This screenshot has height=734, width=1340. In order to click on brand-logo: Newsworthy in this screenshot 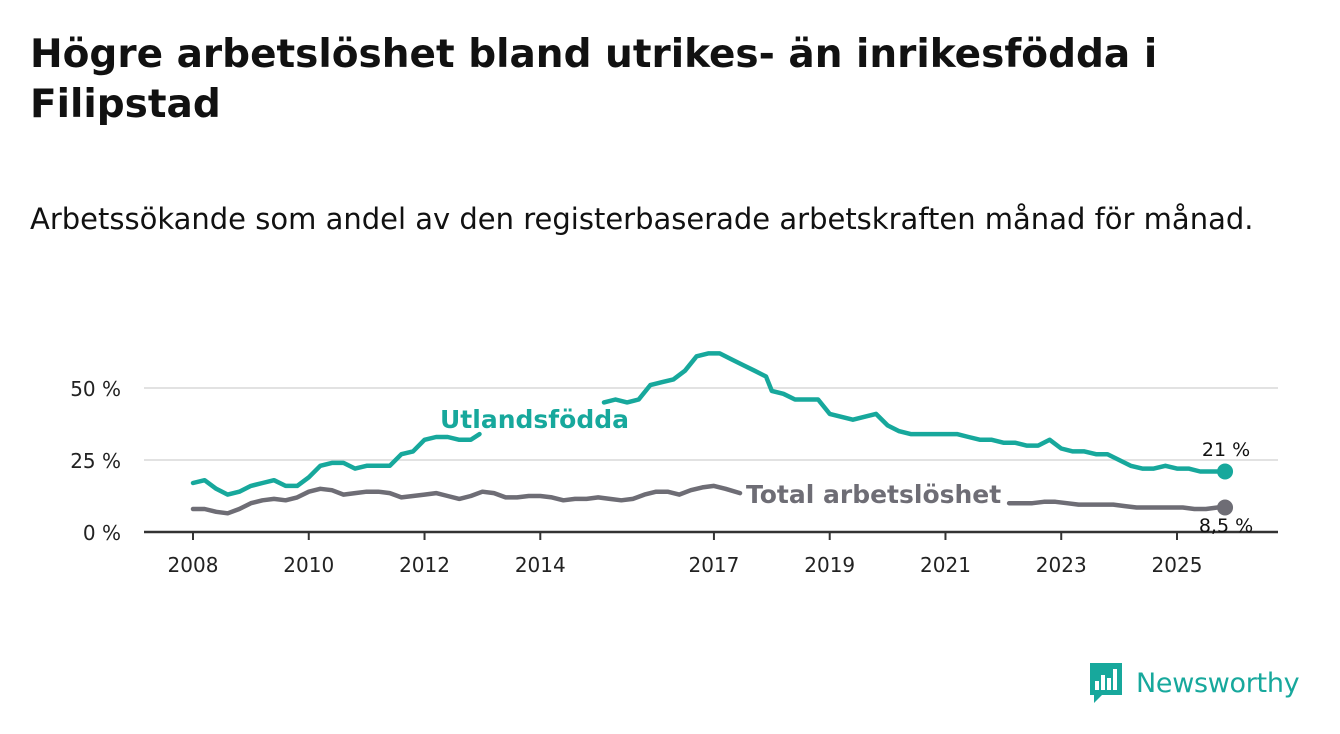, I will do `click(1194, 683)`.